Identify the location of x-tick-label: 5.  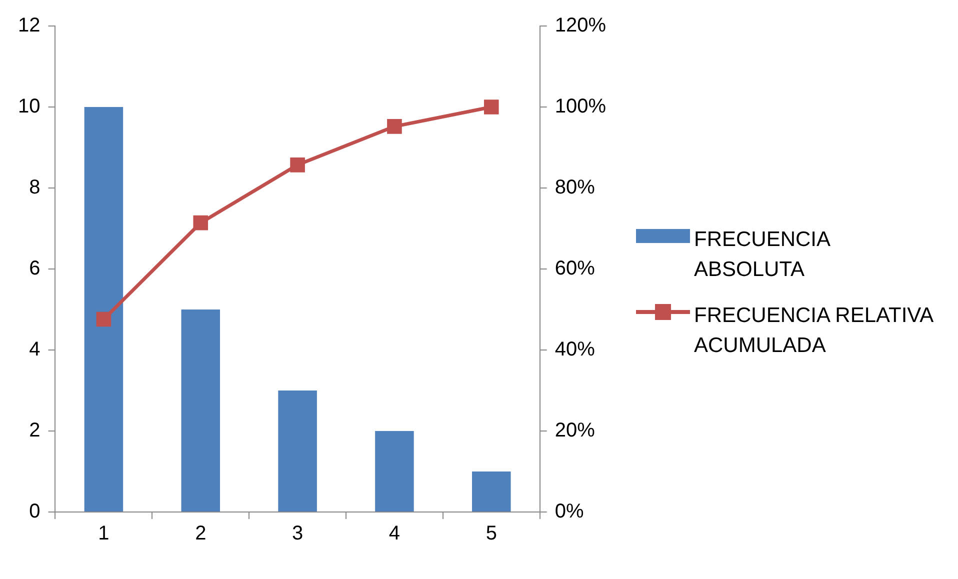
(491, 533).